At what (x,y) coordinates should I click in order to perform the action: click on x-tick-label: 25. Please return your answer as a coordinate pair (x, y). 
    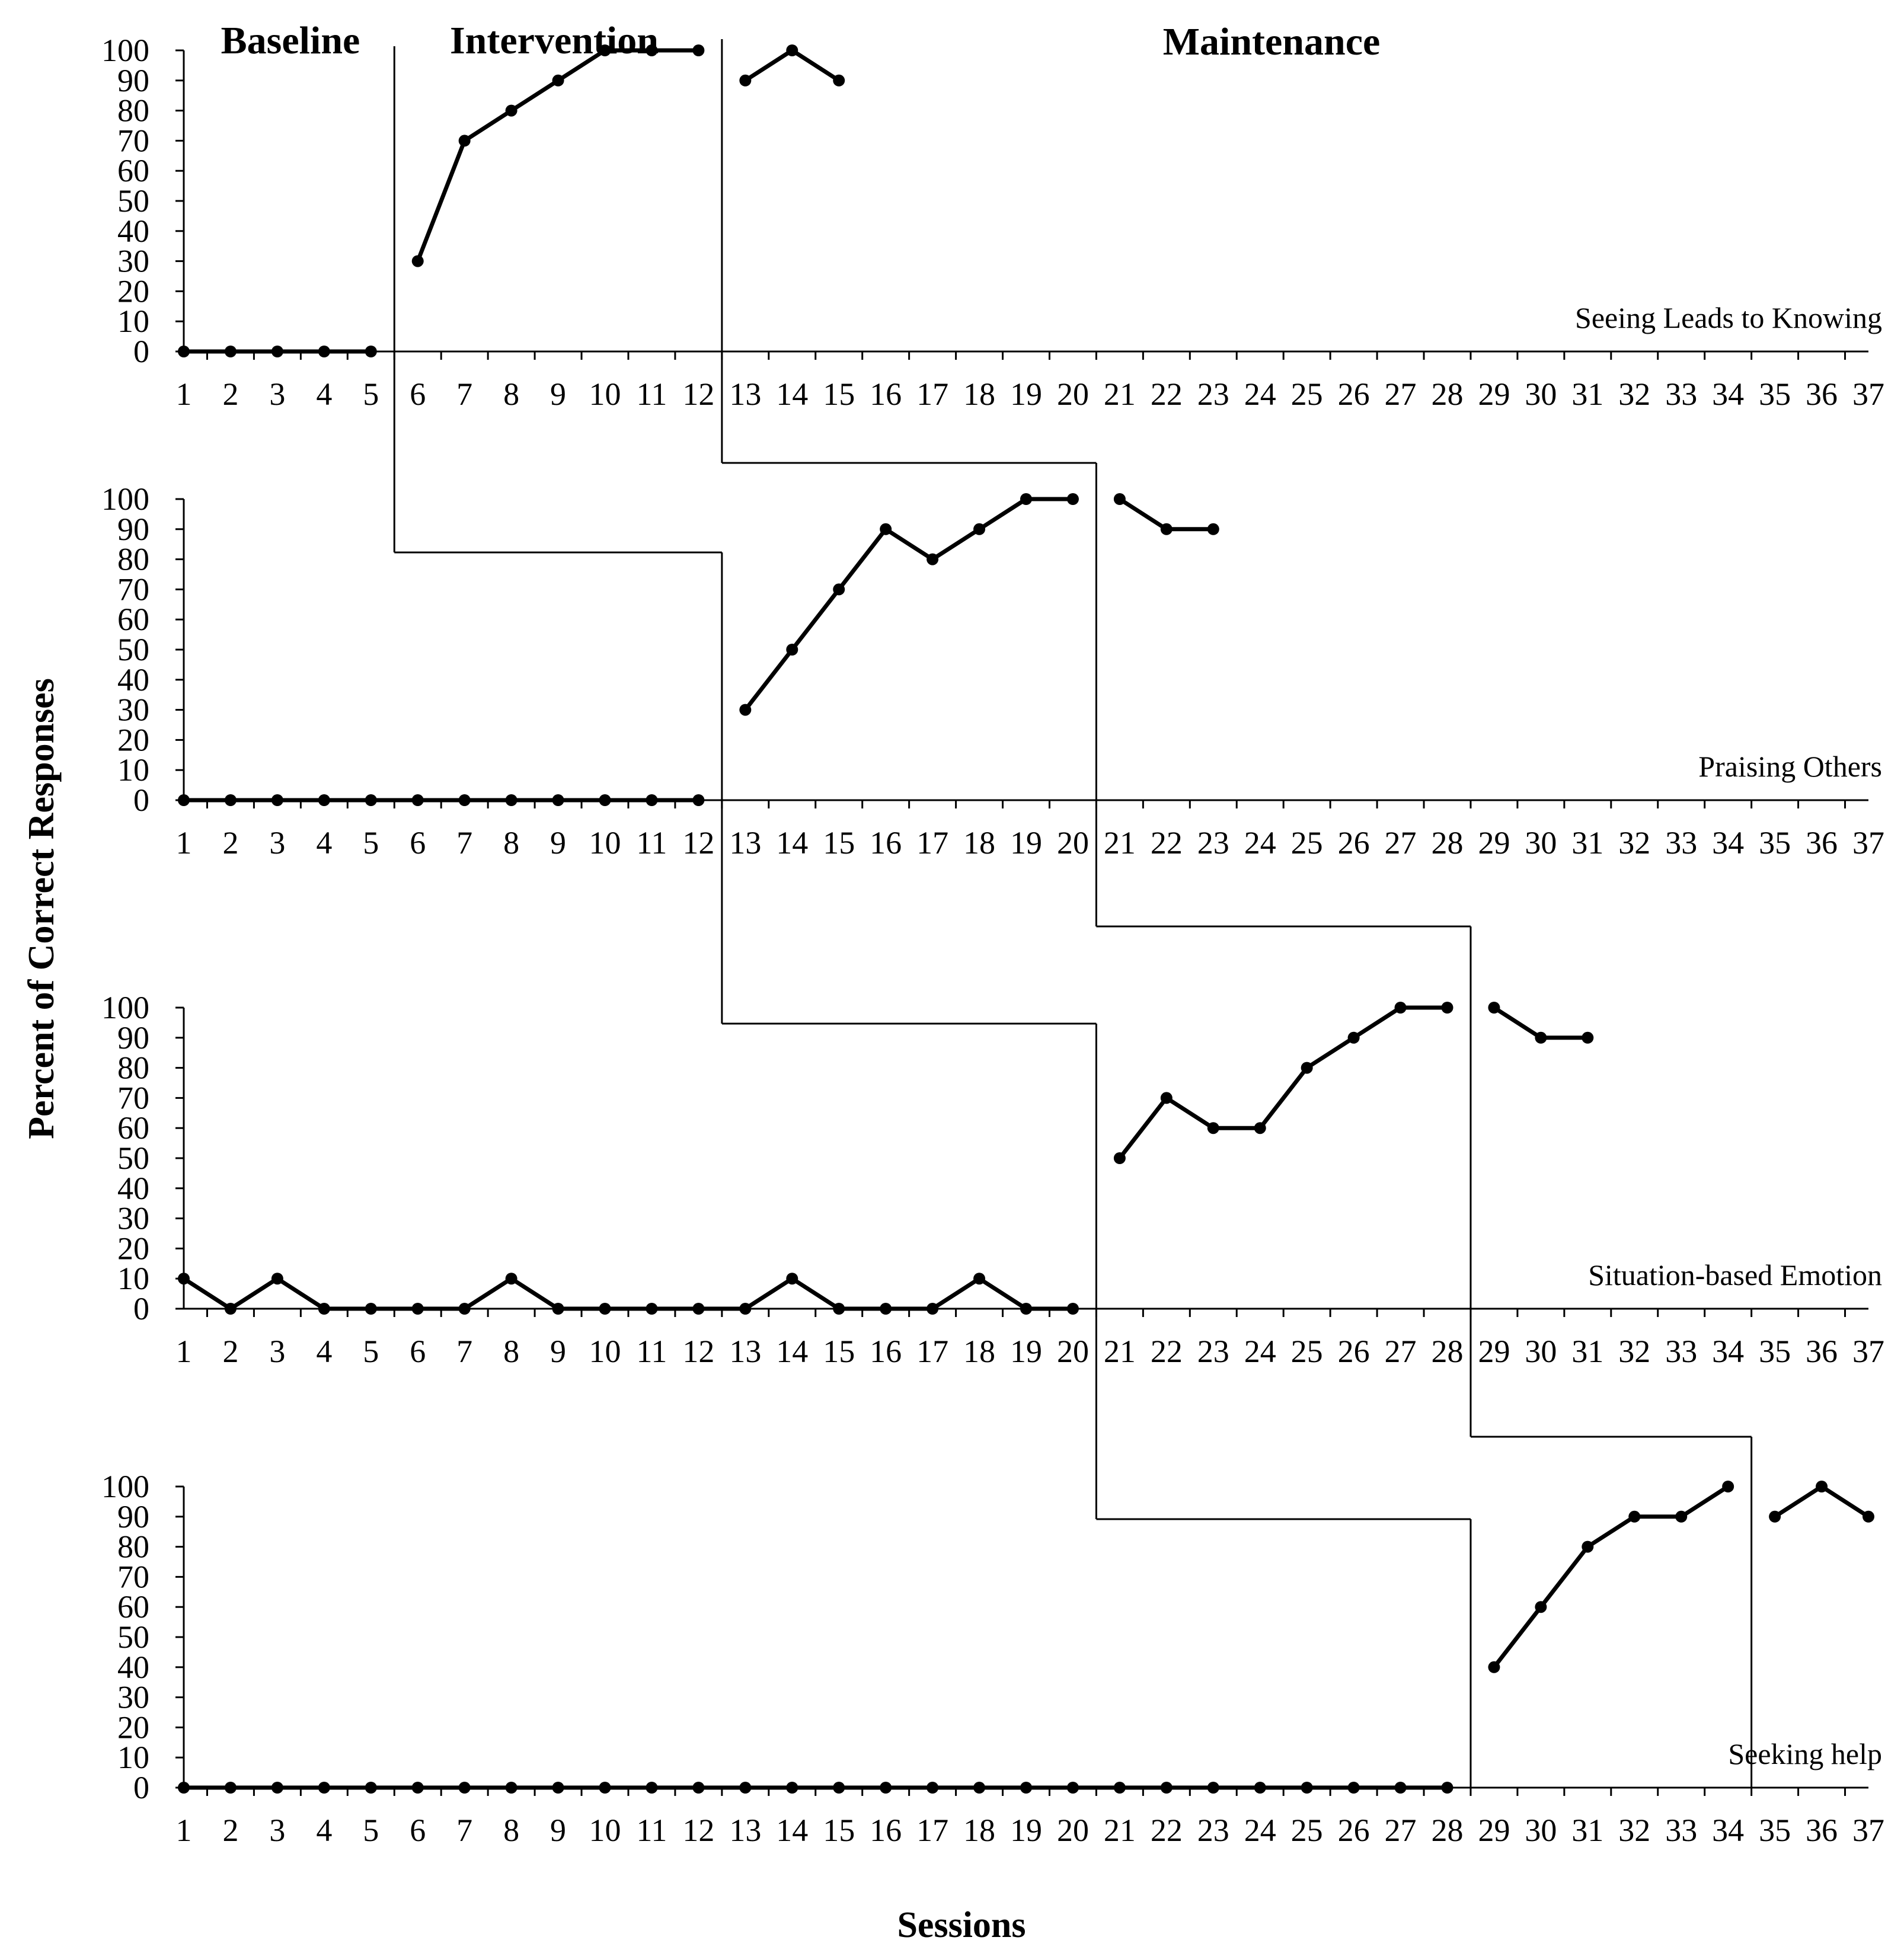
    Looking at the image, I should click on (1307, 1831).